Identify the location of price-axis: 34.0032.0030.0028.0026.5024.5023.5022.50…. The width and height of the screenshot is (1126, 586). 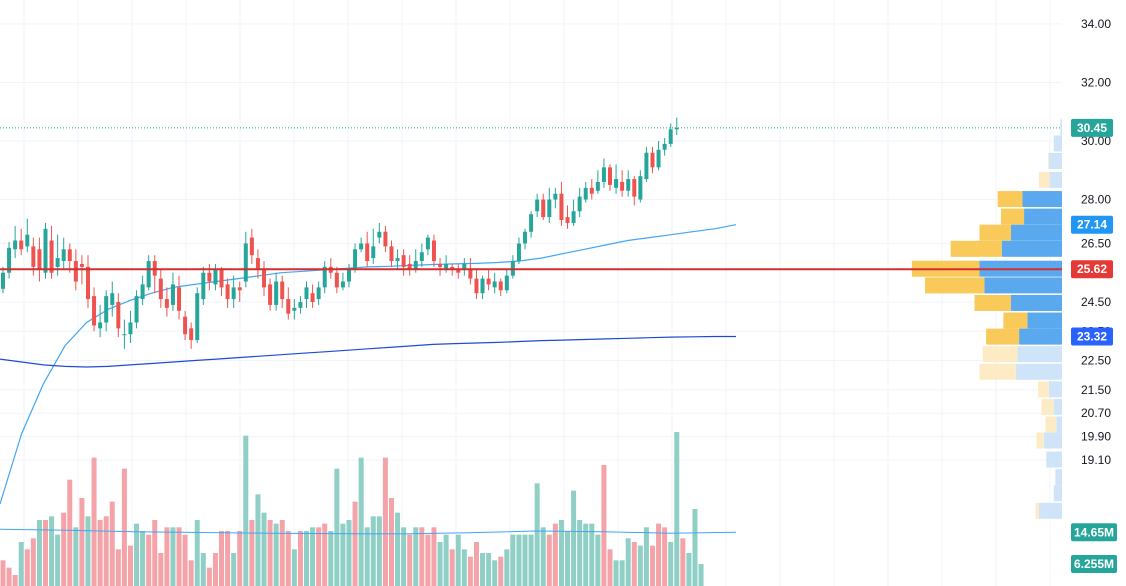
(1096, 242).